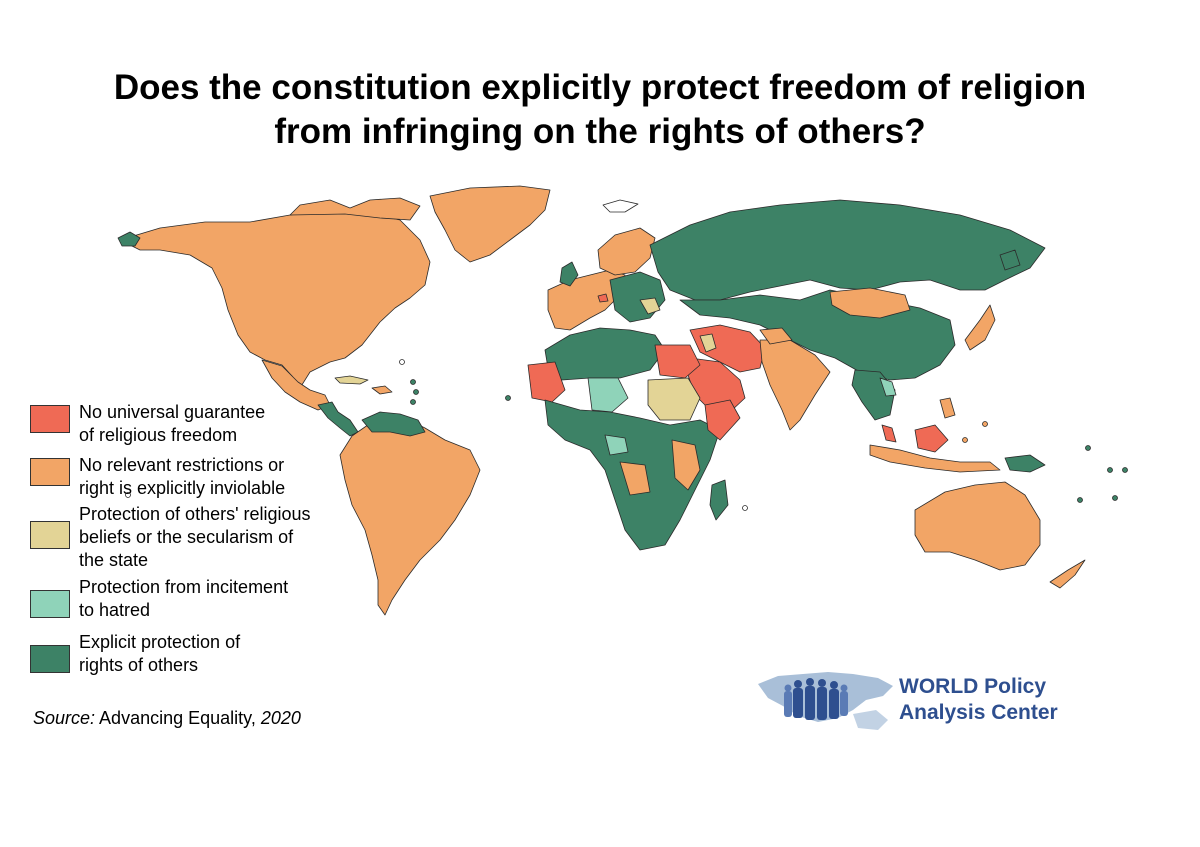 The height and width of the screenshot is (847, 1200). What do you see at coordinates (635, 478) in the screenshot?
I see `region-southern-africa-orange` at bounding box center [635, 478].